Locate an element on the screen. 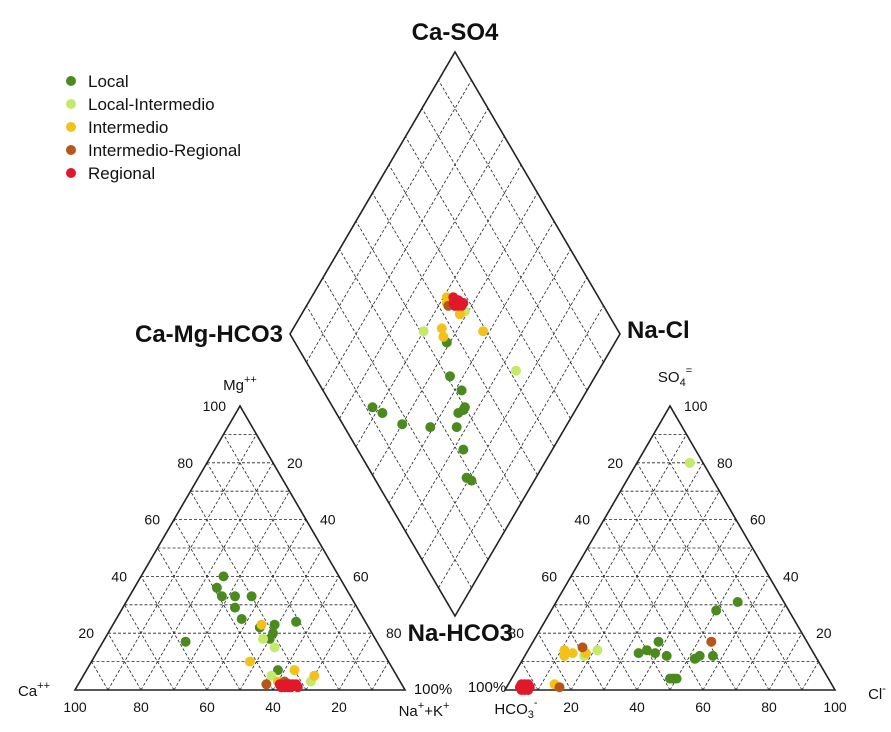  legend-label-regional: Regional is located at coordinates (121, 173).